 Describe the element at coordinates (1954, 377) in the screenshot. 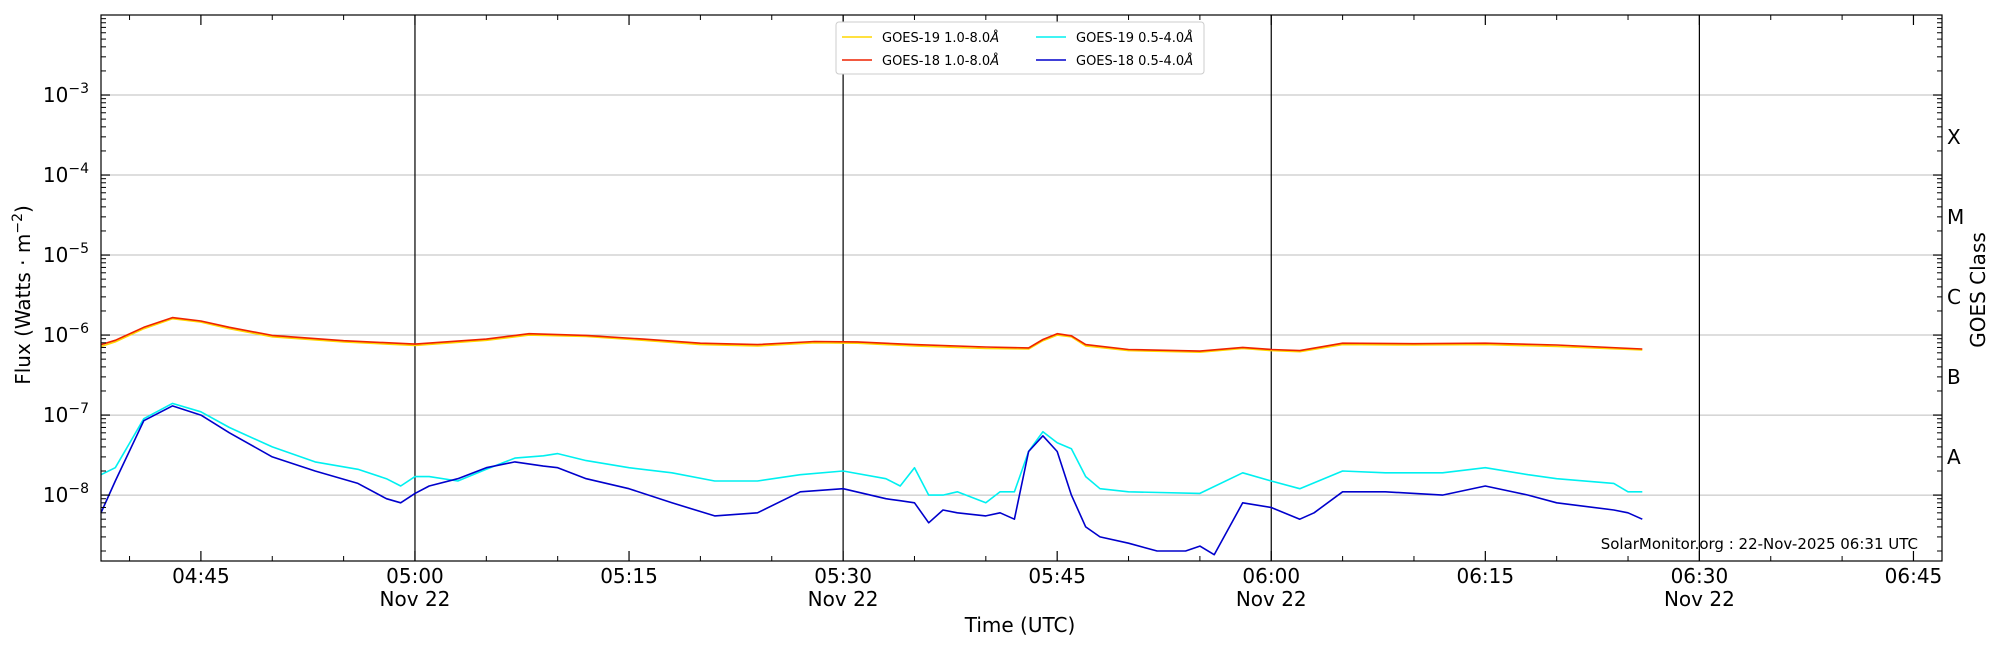

I see `goes-class-label: B` at that location.